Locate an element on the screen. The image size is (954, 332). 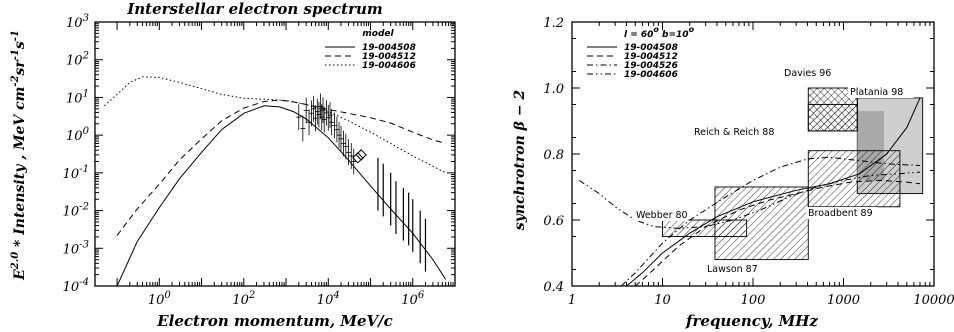
legend-title: l = 60o b=10o is located at coordinates (659, 32).